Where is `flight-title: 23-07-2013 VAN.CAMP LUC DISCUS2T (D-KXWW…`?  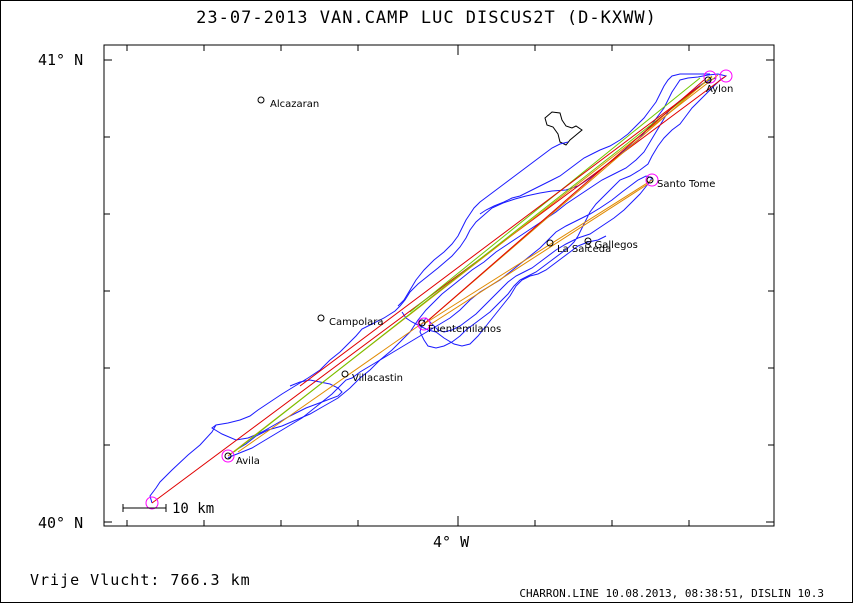
flight-title: 23-07-2013 VAN.CAMP LUC DISCUS2T (D-KXWW… is located at coordinates (426, 18).